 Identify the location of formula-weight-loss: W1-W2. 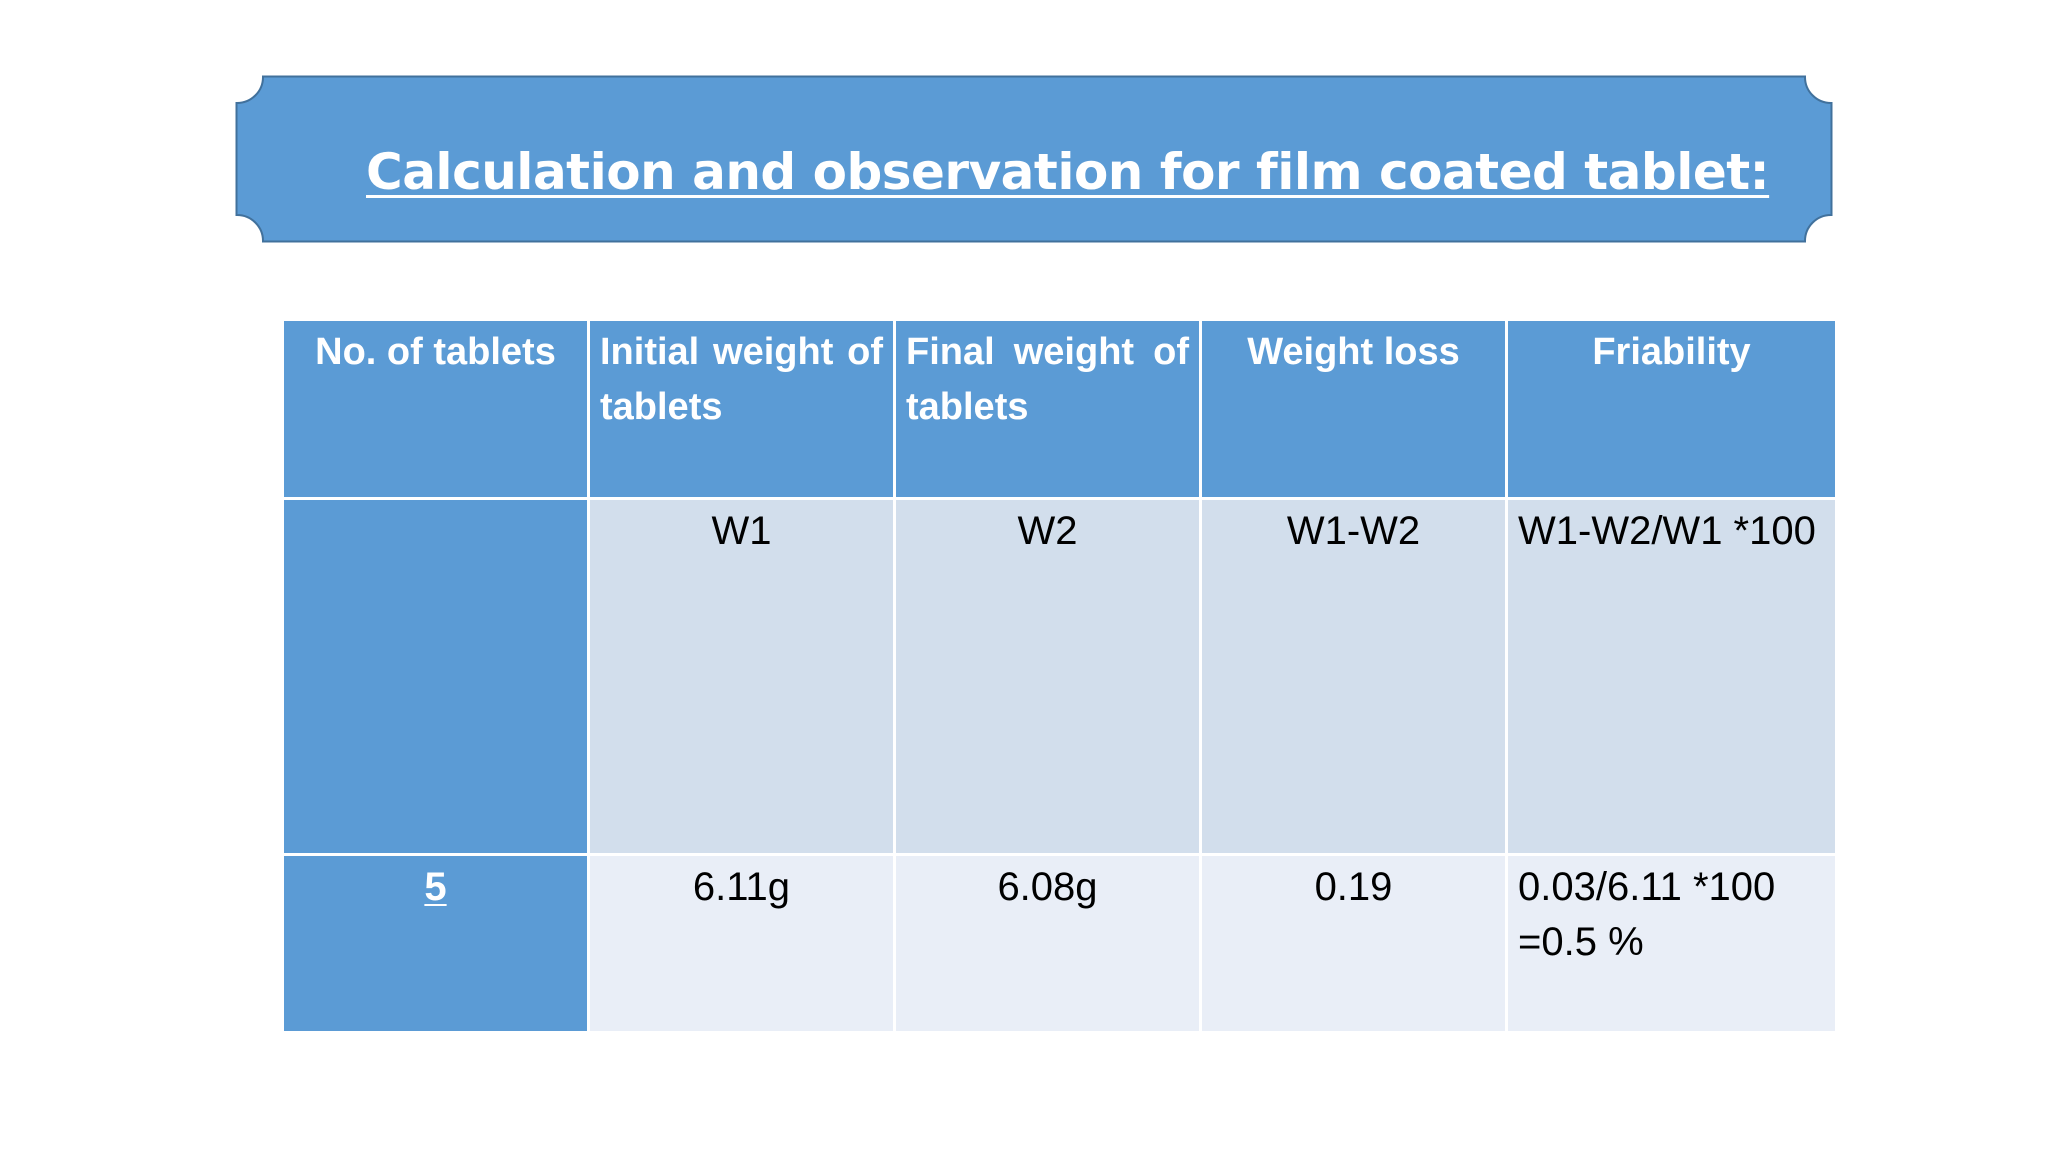
(1353, 676).